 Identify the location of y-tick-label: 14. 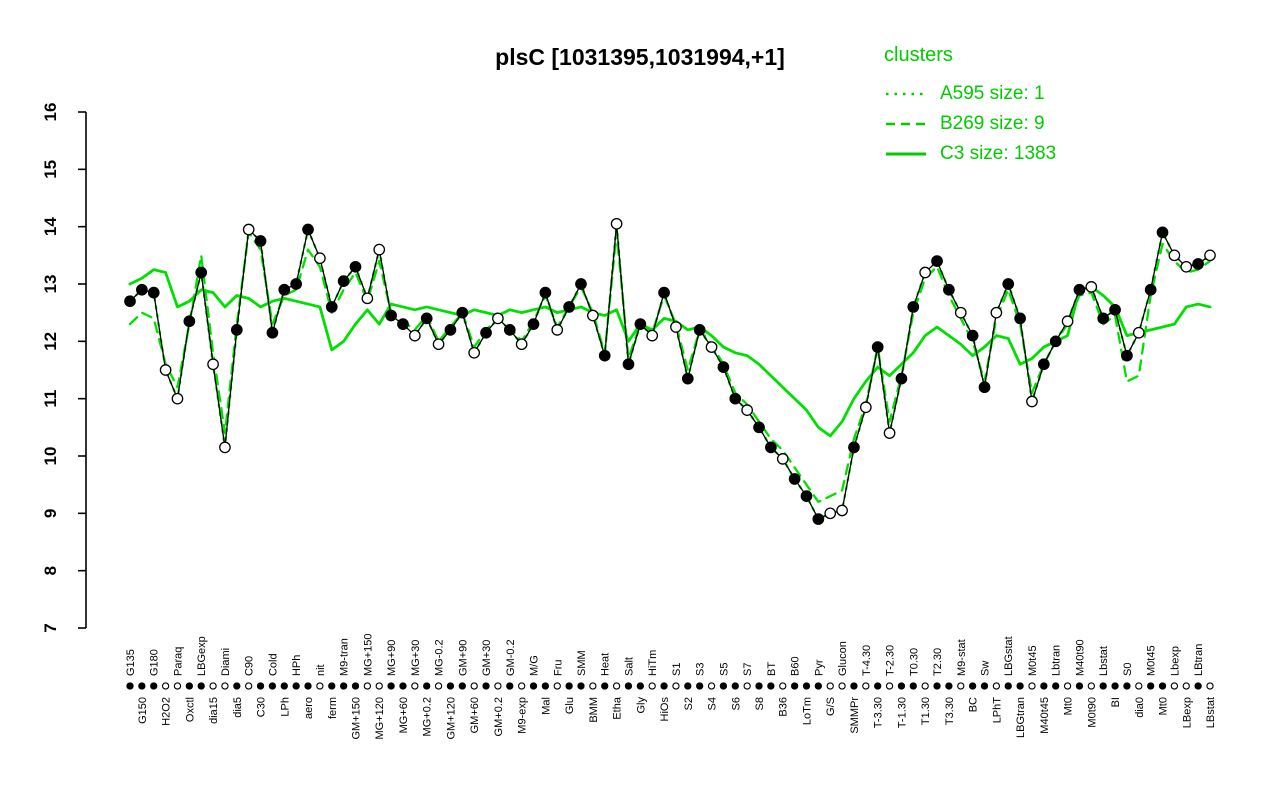
(50, 226).